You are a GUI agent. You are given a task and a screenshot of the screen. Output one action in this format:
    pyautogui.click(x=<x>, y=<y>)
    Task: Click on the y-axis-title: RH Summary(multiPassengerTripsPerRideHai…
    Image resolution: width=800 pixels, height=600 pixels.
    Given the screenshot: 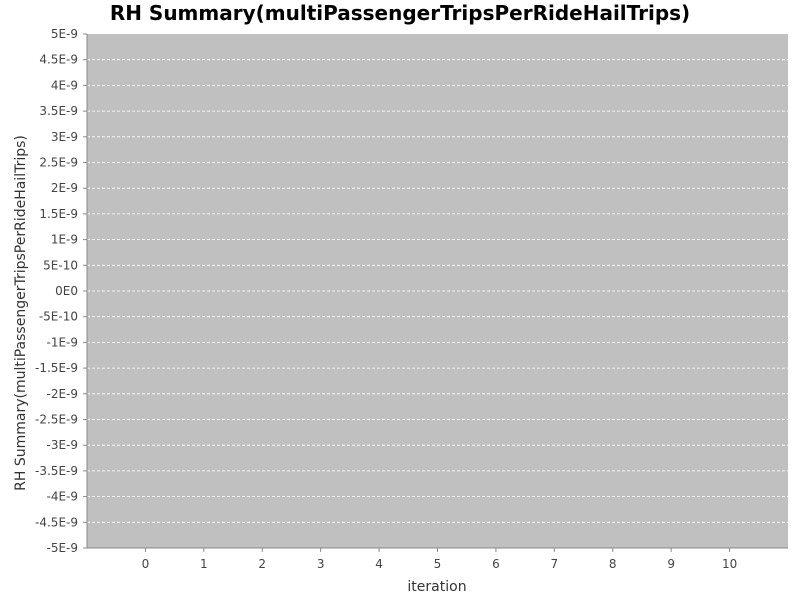 What is the action you would take?
    pyautogui.click(x=21, y=313)
    